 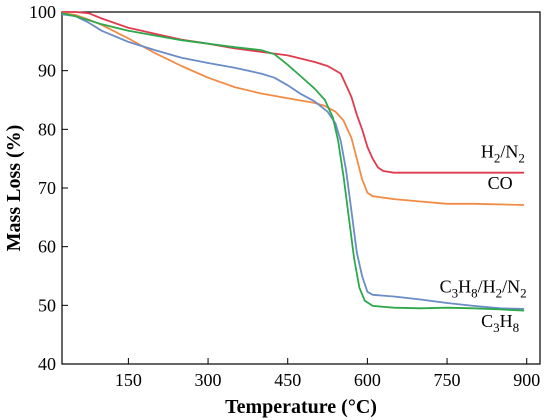 I want to click on x-tick-label: 600, so click(x=367, y=380).